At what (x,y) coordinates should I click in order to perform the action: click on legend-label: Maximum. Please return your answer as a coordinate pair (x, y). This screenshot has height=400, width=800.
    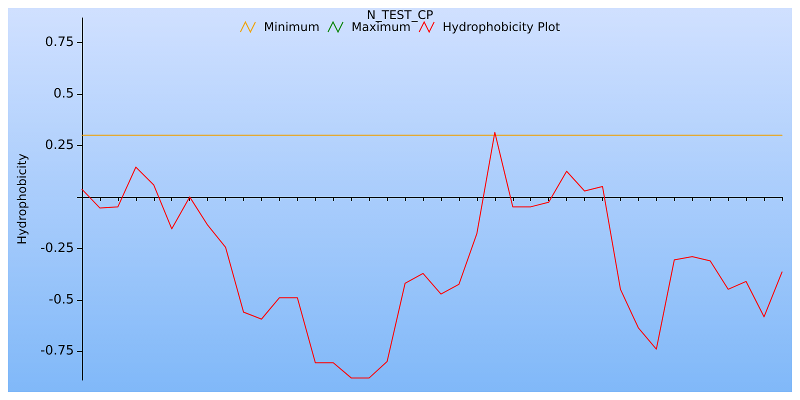
    Looking at the image, I should click on (381, 27).